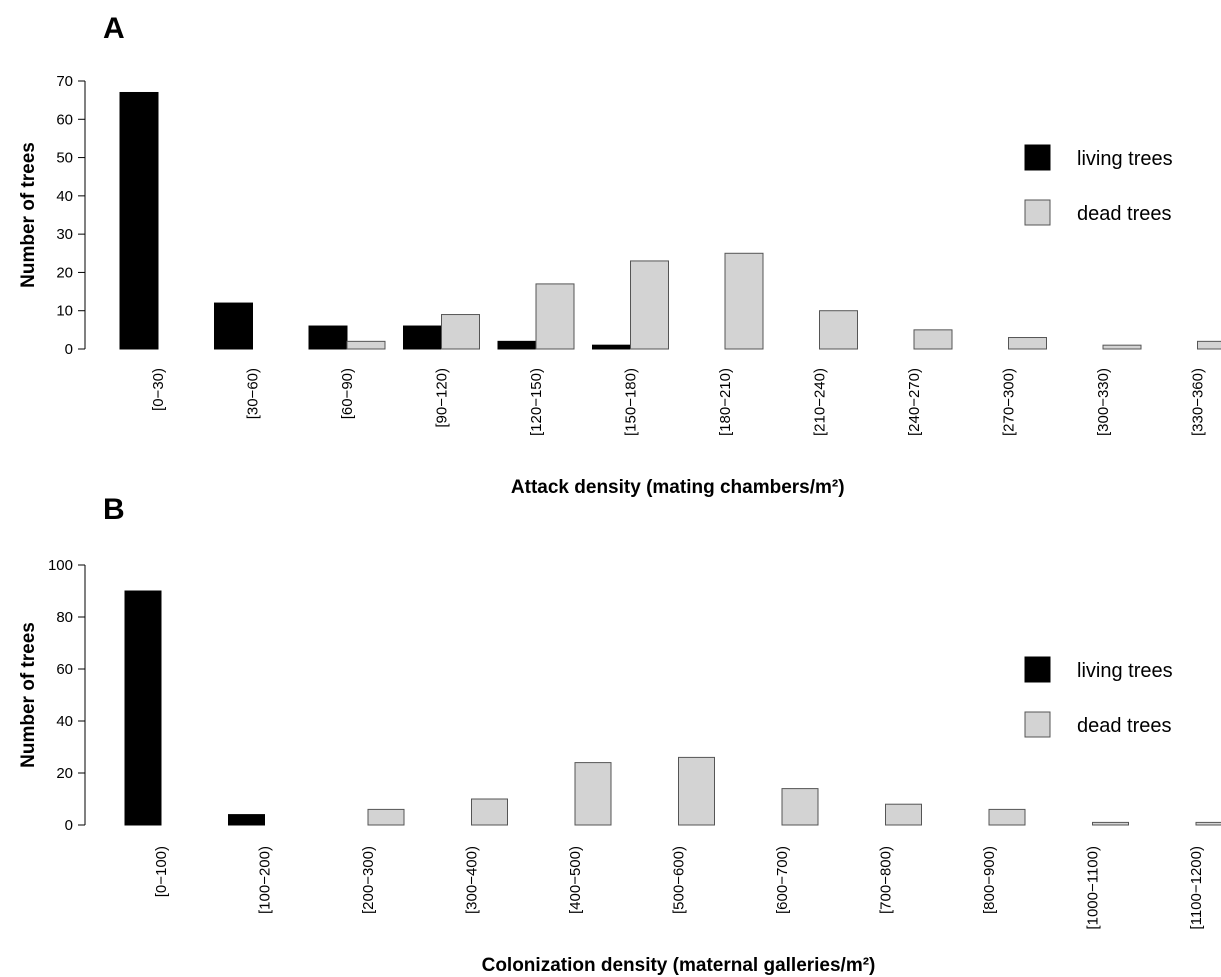 This screenshot has height=977, width=1221. What do you see at coordinates (442, 398) in the screenshot?
I see `chart-a-x-category-label: [90−120)` at bounding box center [442, 398].